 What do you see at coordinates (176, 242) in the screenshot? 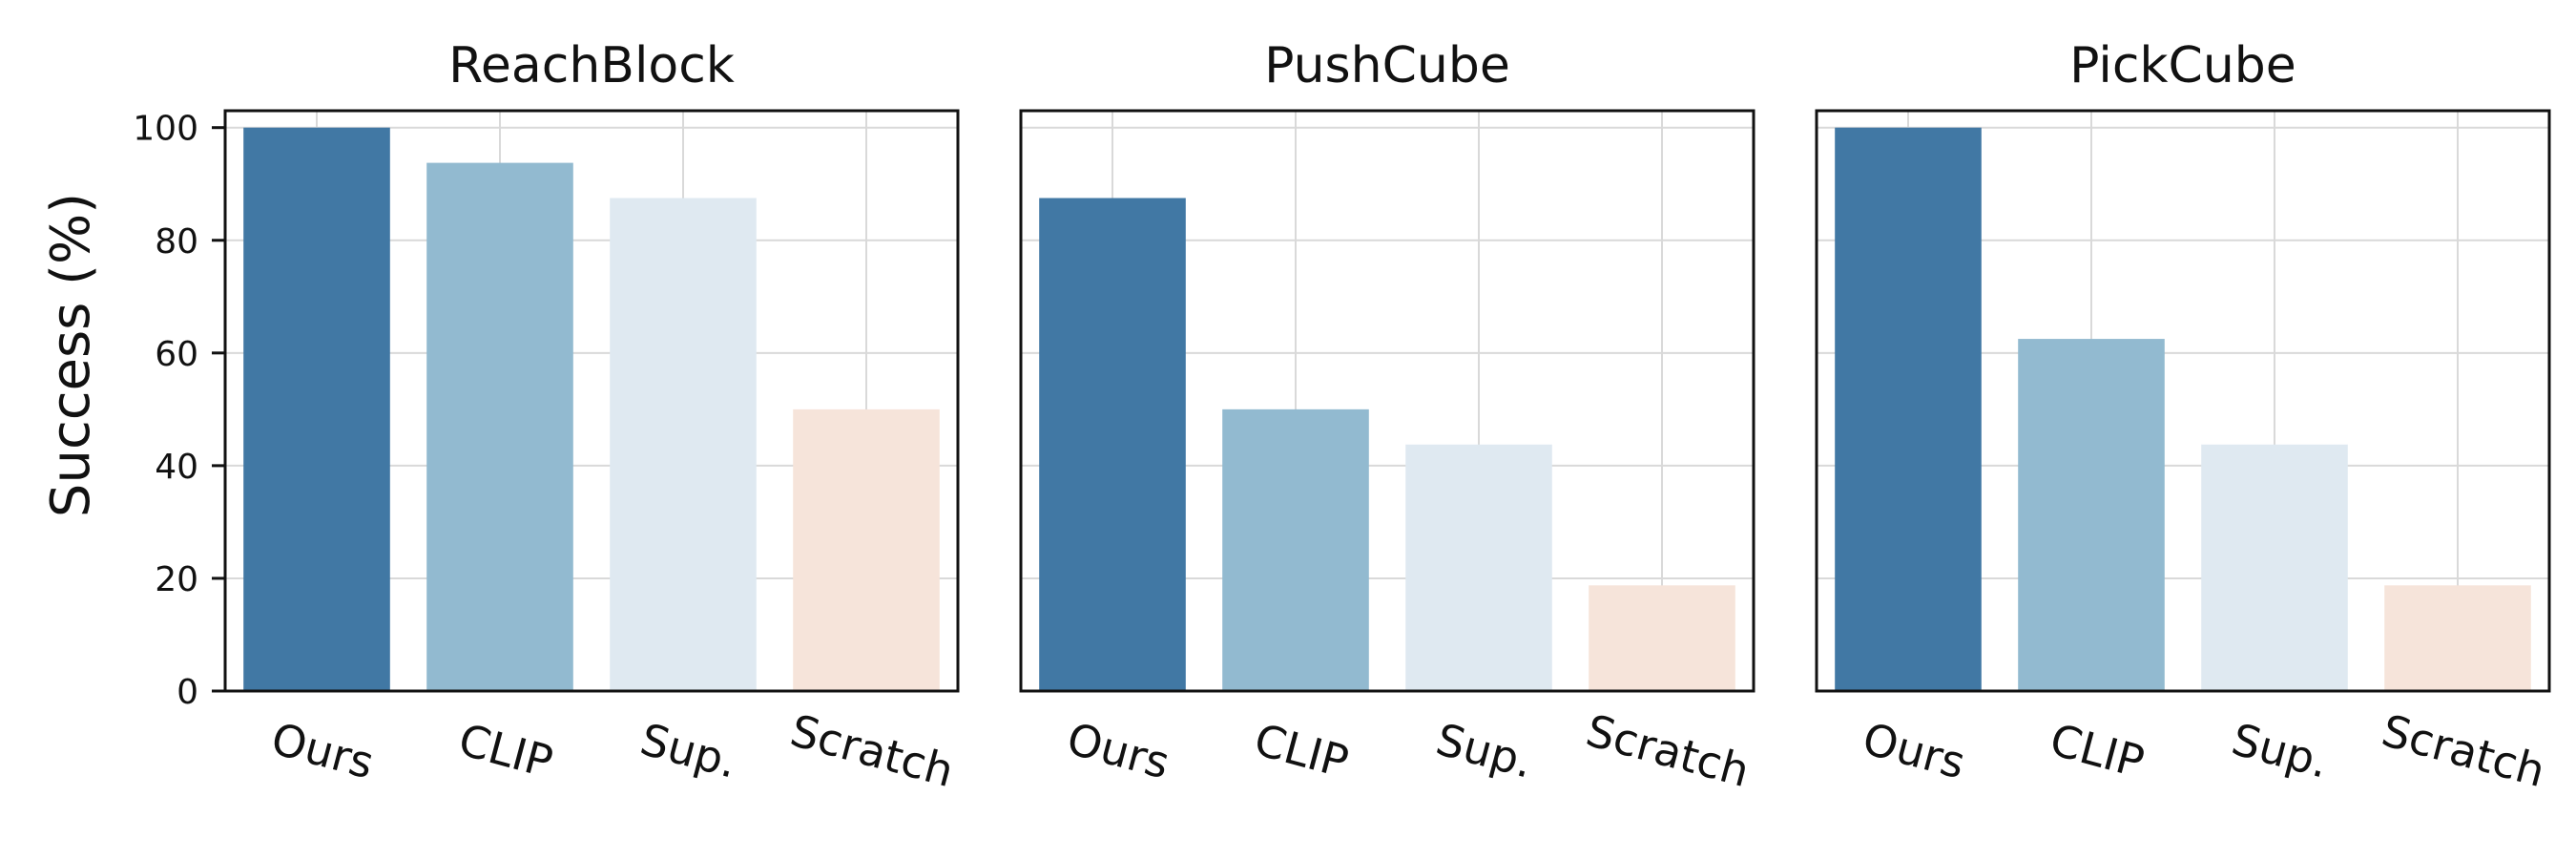
I see `y-tick-label: 80` at bounding box center [176, 242].